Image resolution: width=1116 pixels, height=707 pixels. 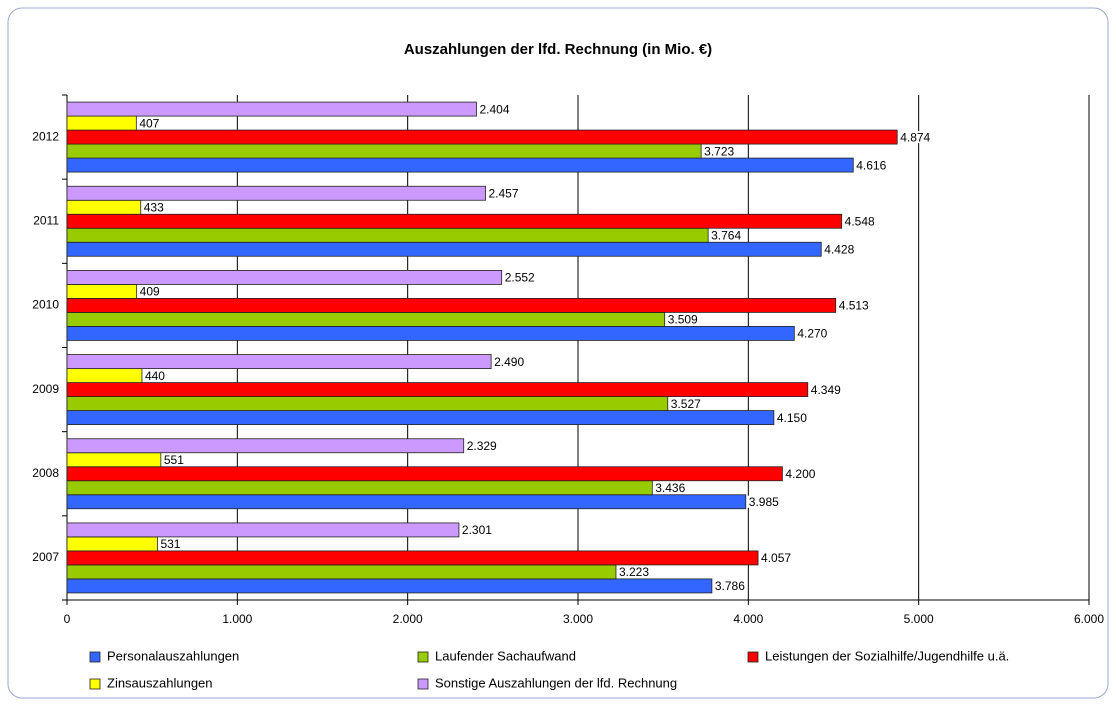 I want to click on data-label: 531, so click(x=170, y=544).